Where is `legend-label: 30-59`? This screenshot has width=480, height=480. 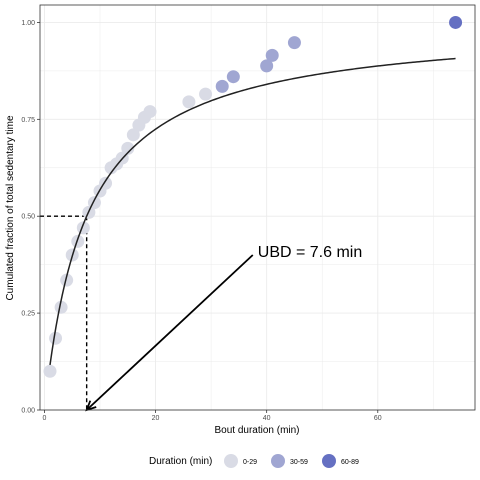 legend-label: 30-59 is located at coordinates (299, 462).